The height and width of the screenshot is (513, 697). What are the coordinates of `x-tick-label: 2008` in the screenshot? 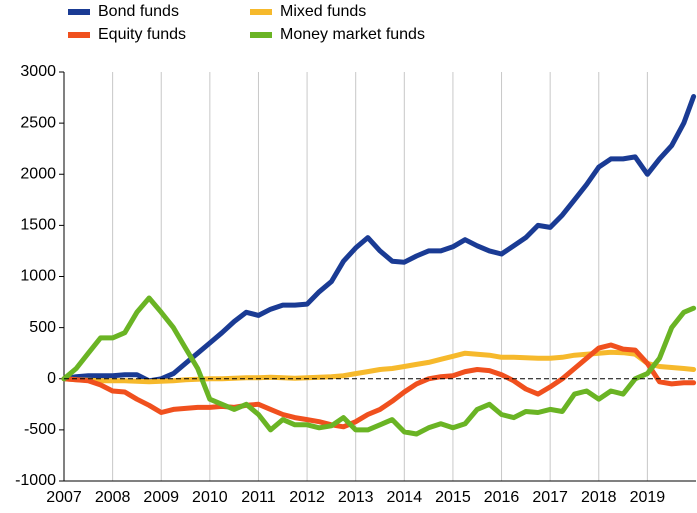 It's located at (113, 497).